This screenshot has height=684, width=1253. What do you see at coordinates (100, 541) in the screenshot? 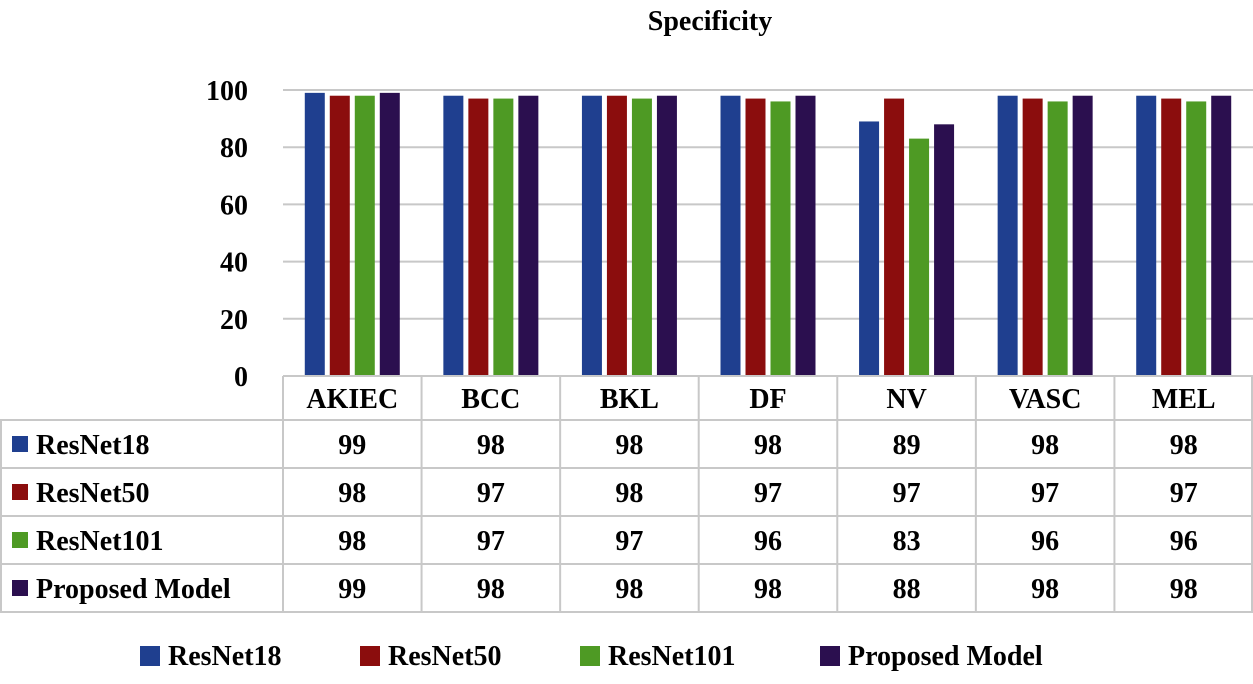
I see `table-series-label: ResNet101` at bounding box center [100, 541].